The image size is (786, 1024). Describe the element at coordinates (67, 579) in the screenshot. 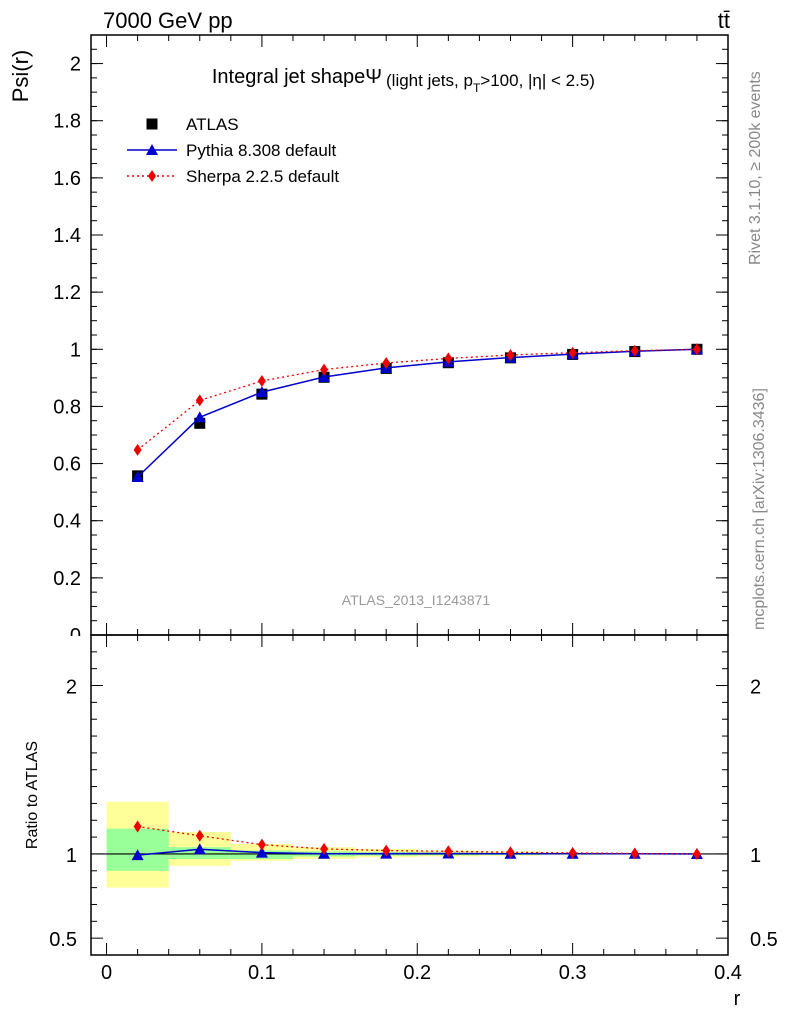

I see `main-ytick-label: 0.2` at that location.